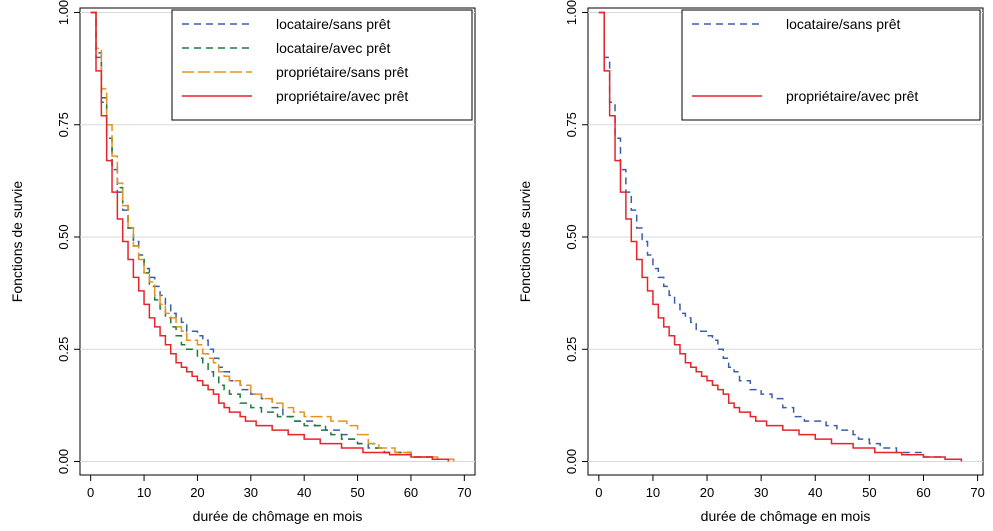 This screenshot has height=531, width=993. I want to click on legend-label: propriétaire/sans prêt, so click(342, 72).